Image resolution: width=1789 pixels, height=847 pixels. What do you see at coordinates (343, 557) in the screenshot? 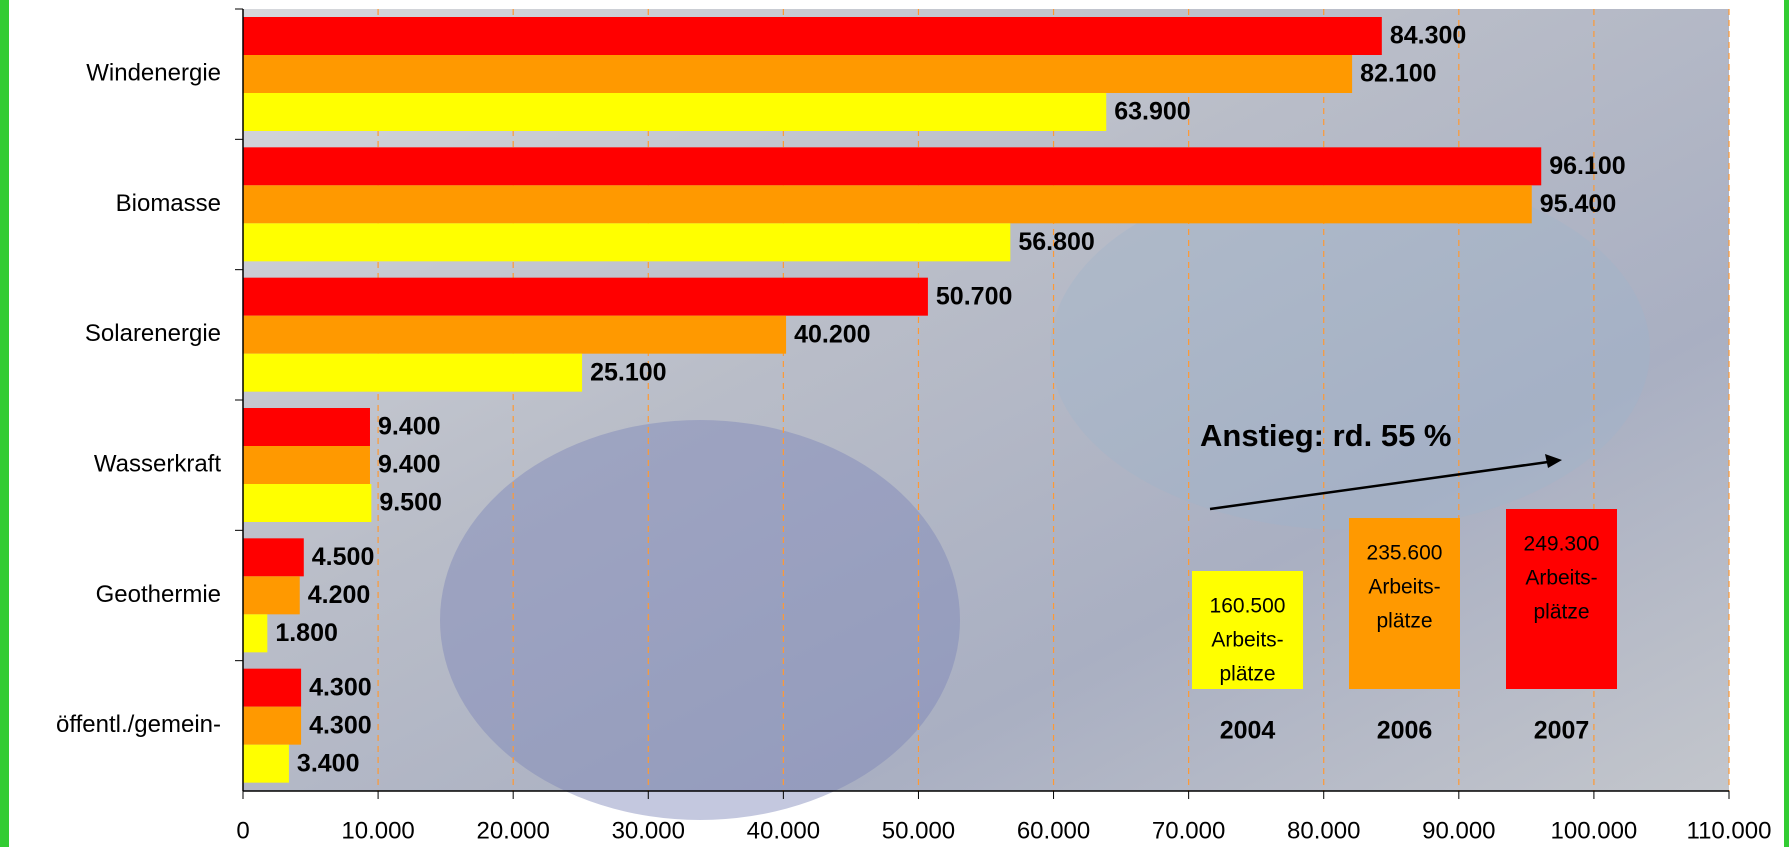
I see `value-label: 4.500` at bounding box center [343, 557].